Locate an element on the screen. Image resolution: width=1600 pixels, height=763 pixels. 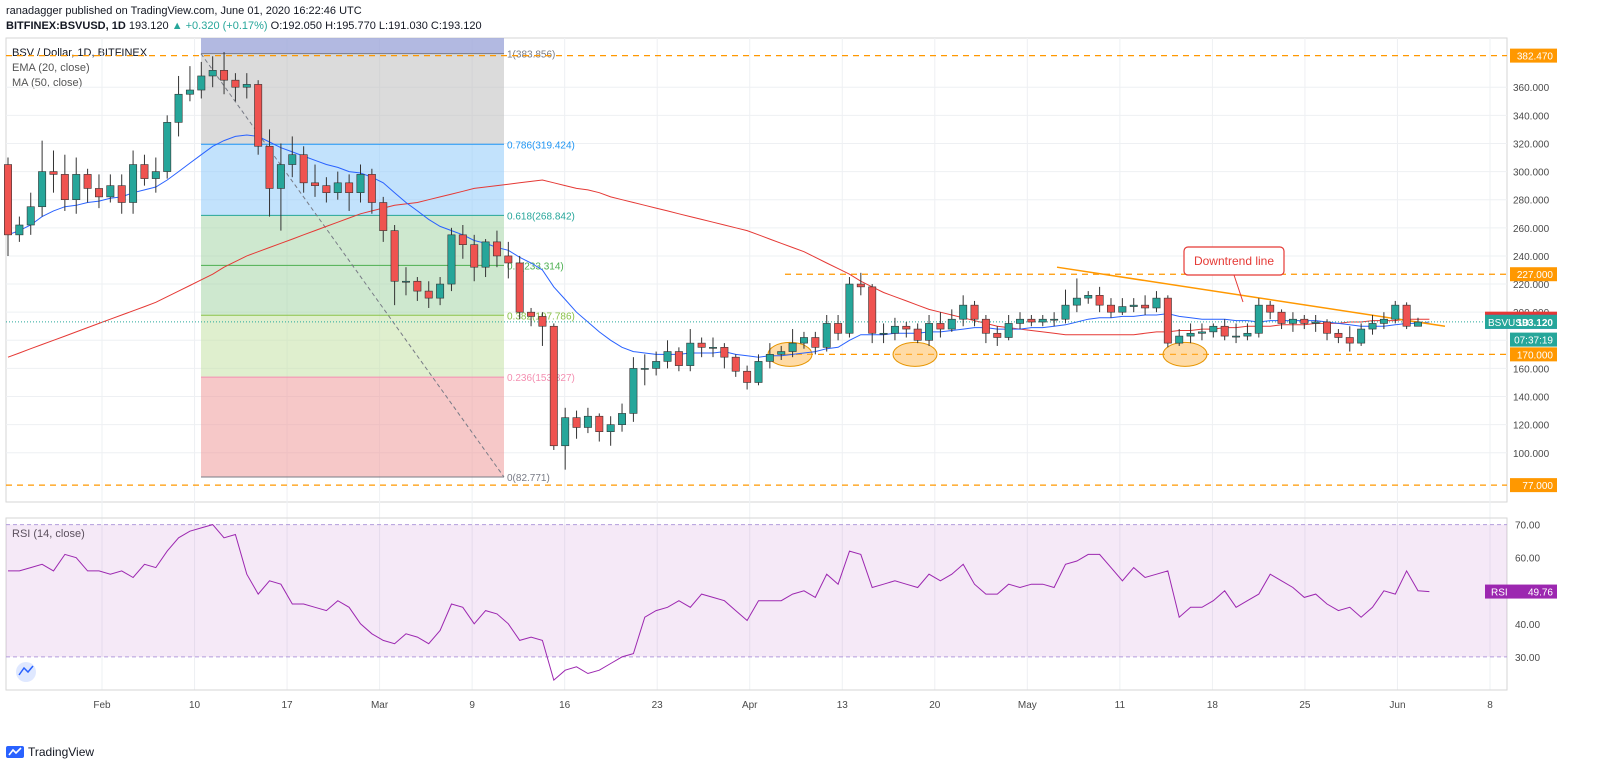
symbol-label: BITFINEX:BSVUSD, 1D is located at coordinates (66, 26).